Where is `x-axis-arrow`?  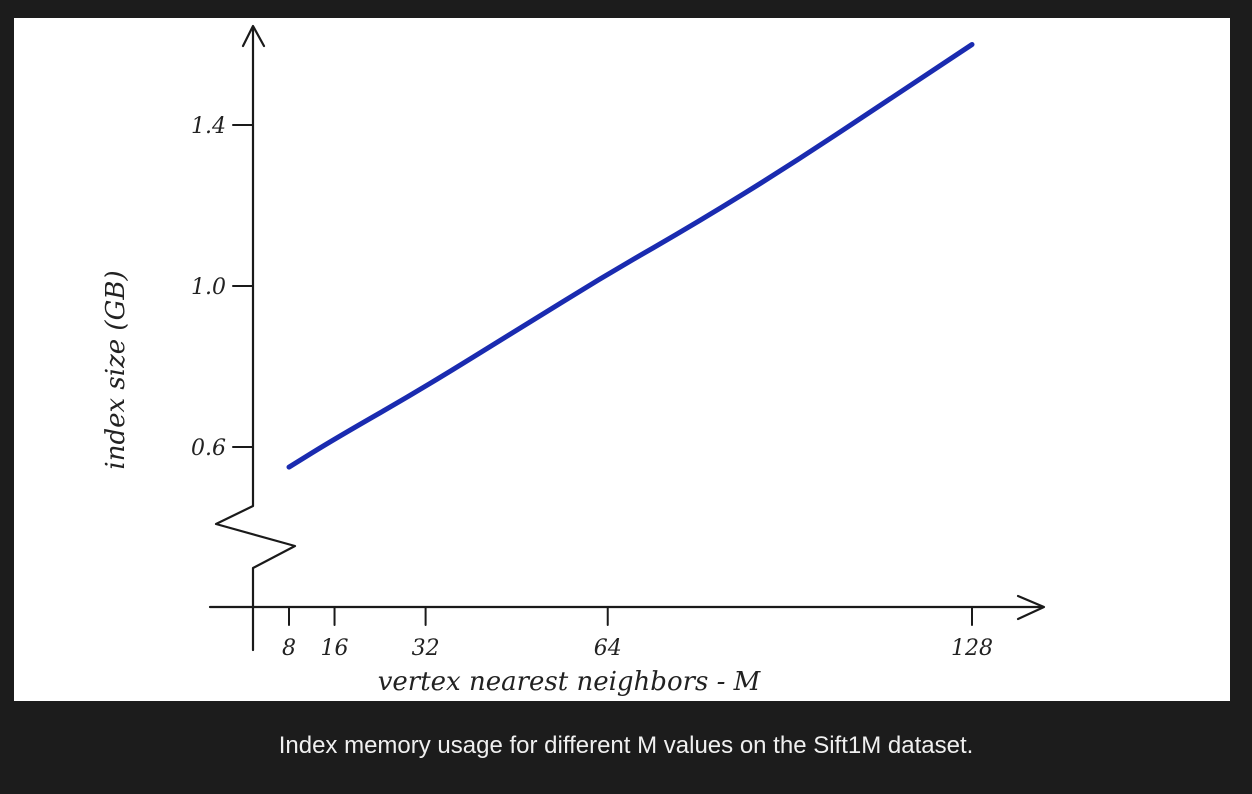 x-axis-arrow is located at coordinates (1031, 607).